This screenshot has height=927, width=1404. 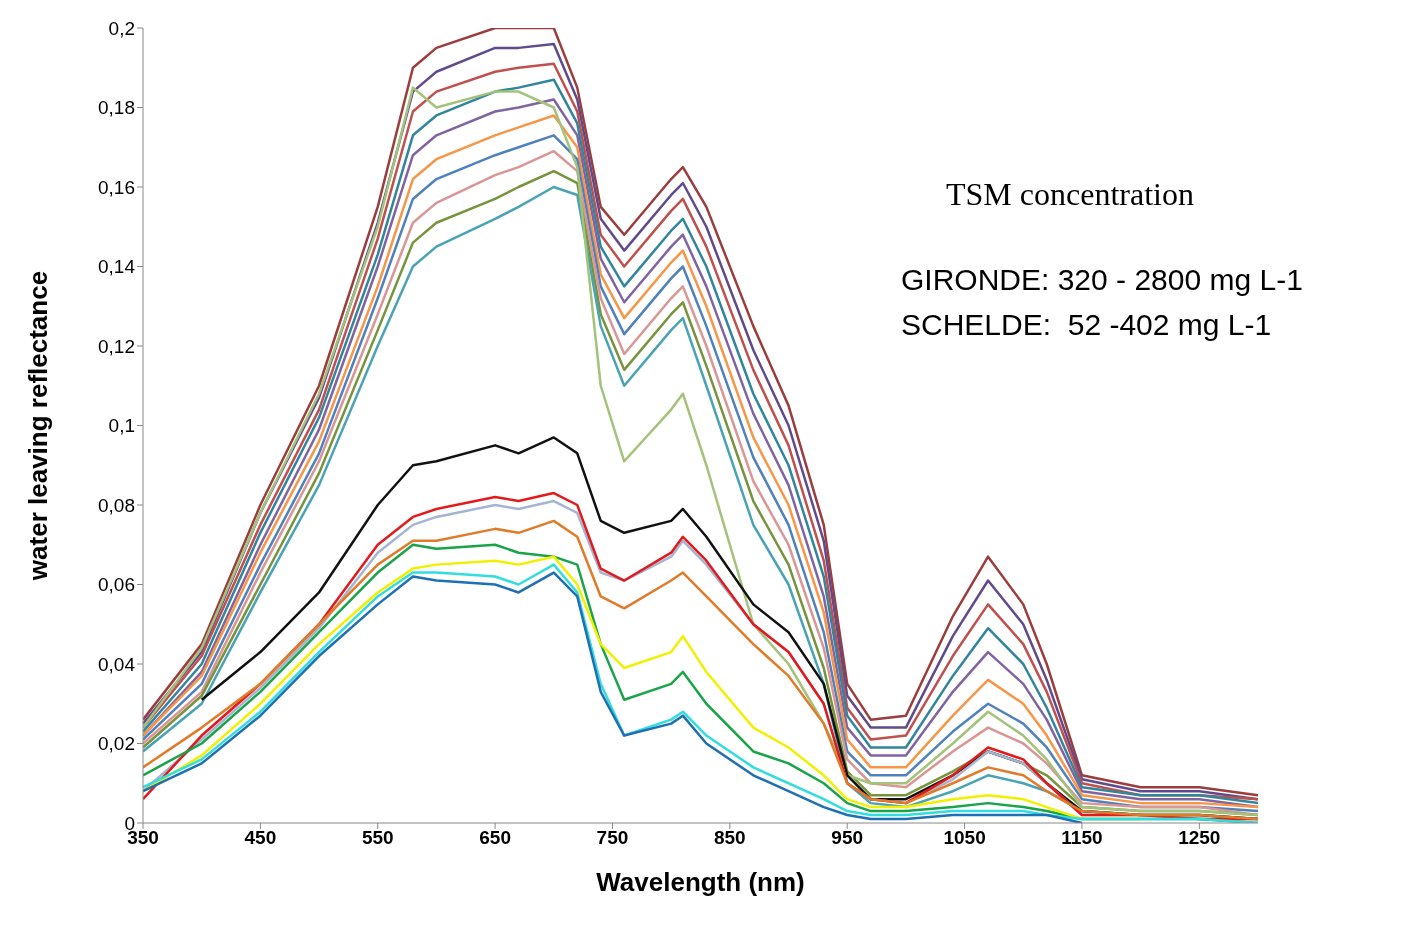 What do you see at coordinates (260, 838) in the screenshot?
I see `x-tick-label: 450` at bounding box center [260, 838].